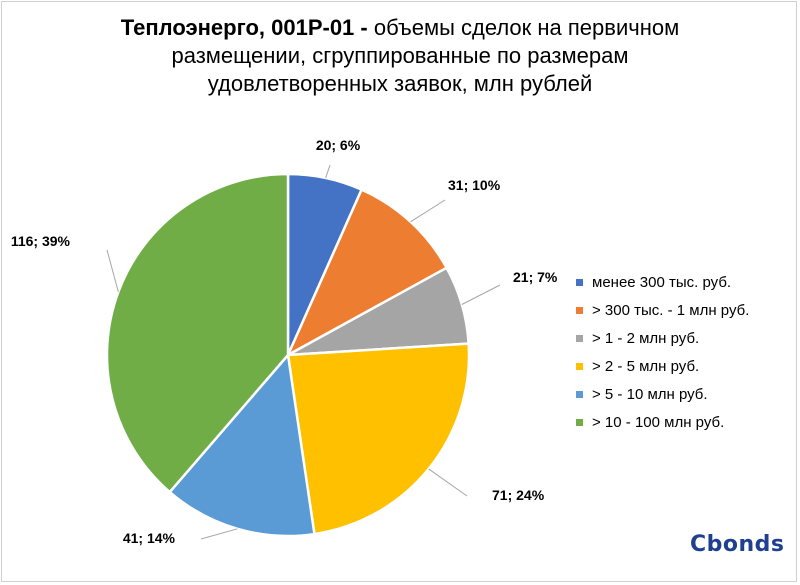 The image size is (800, 585). Describe the element at coordinates (646, 366) in the screenshot. I see `legend-label: > 2 - 5 млн руб.` at that location.